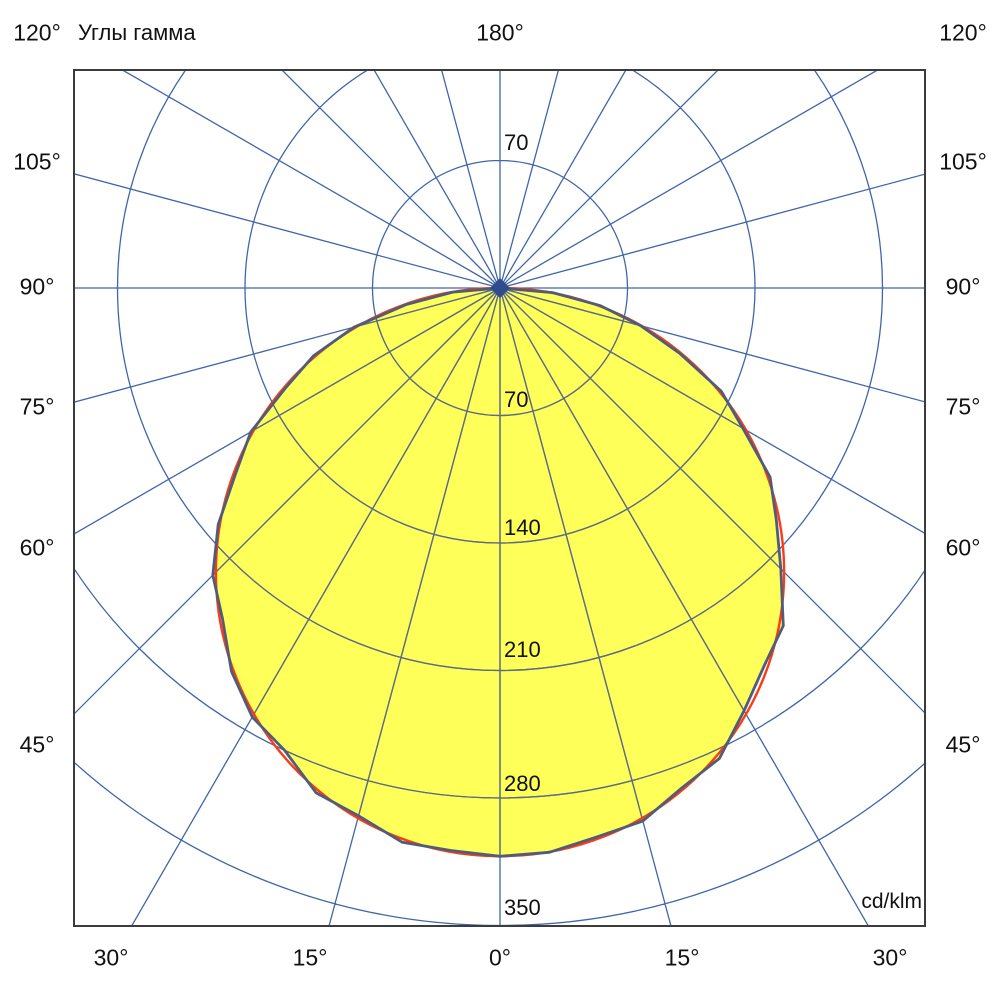 The image size is (1000, 1000). I want to click on angle-label-bottom-15L: 15°, so click(310, 957).